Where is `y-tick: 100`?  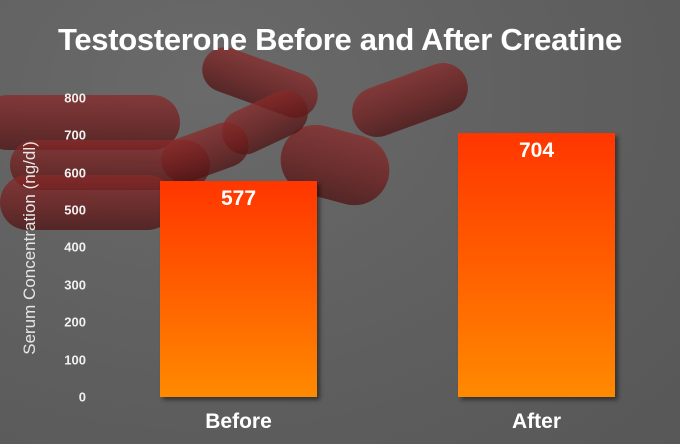
y-tick: 100 is located at coordinates (75, 360).